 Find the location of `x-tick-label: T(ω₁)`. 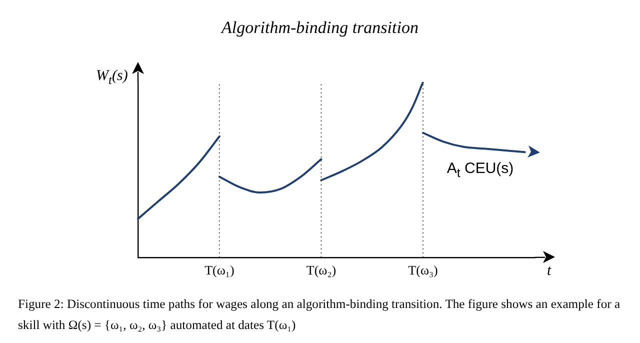

x-tick-label: T(ω₁) is located at coordinates (219, 270).